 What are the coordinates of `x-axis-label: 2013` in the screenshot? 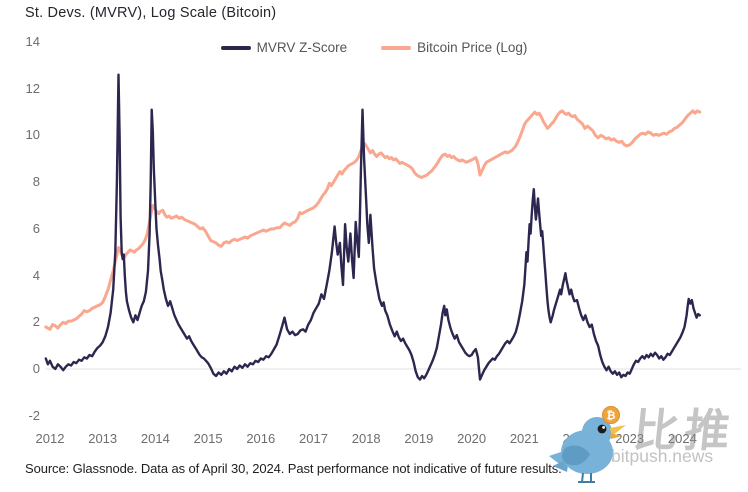 It's located at (103, 438).